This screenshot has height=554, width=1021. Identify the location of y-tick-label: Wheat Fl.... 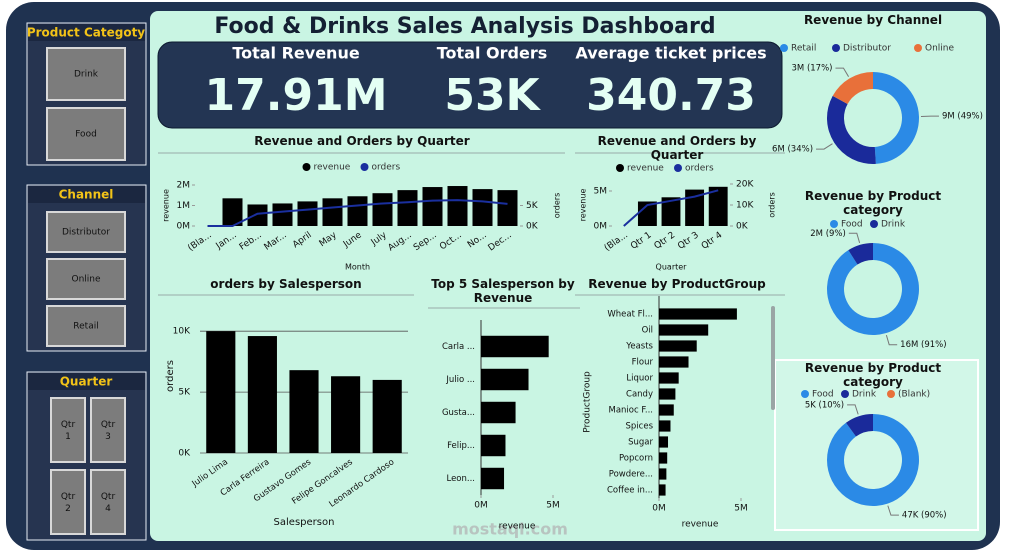
(630, 315).